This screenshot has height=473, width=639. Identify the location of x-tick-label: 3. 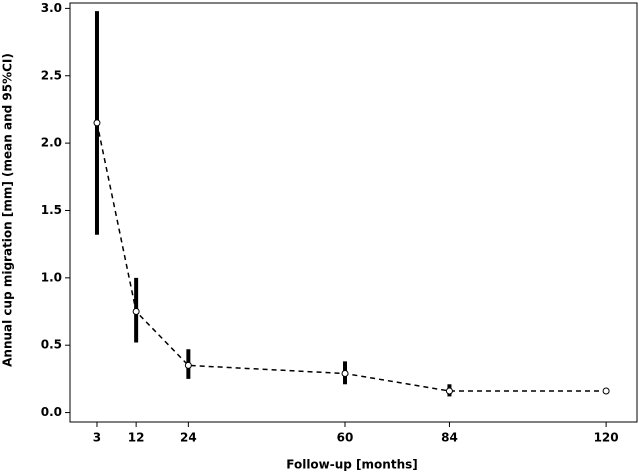
(97, 438).